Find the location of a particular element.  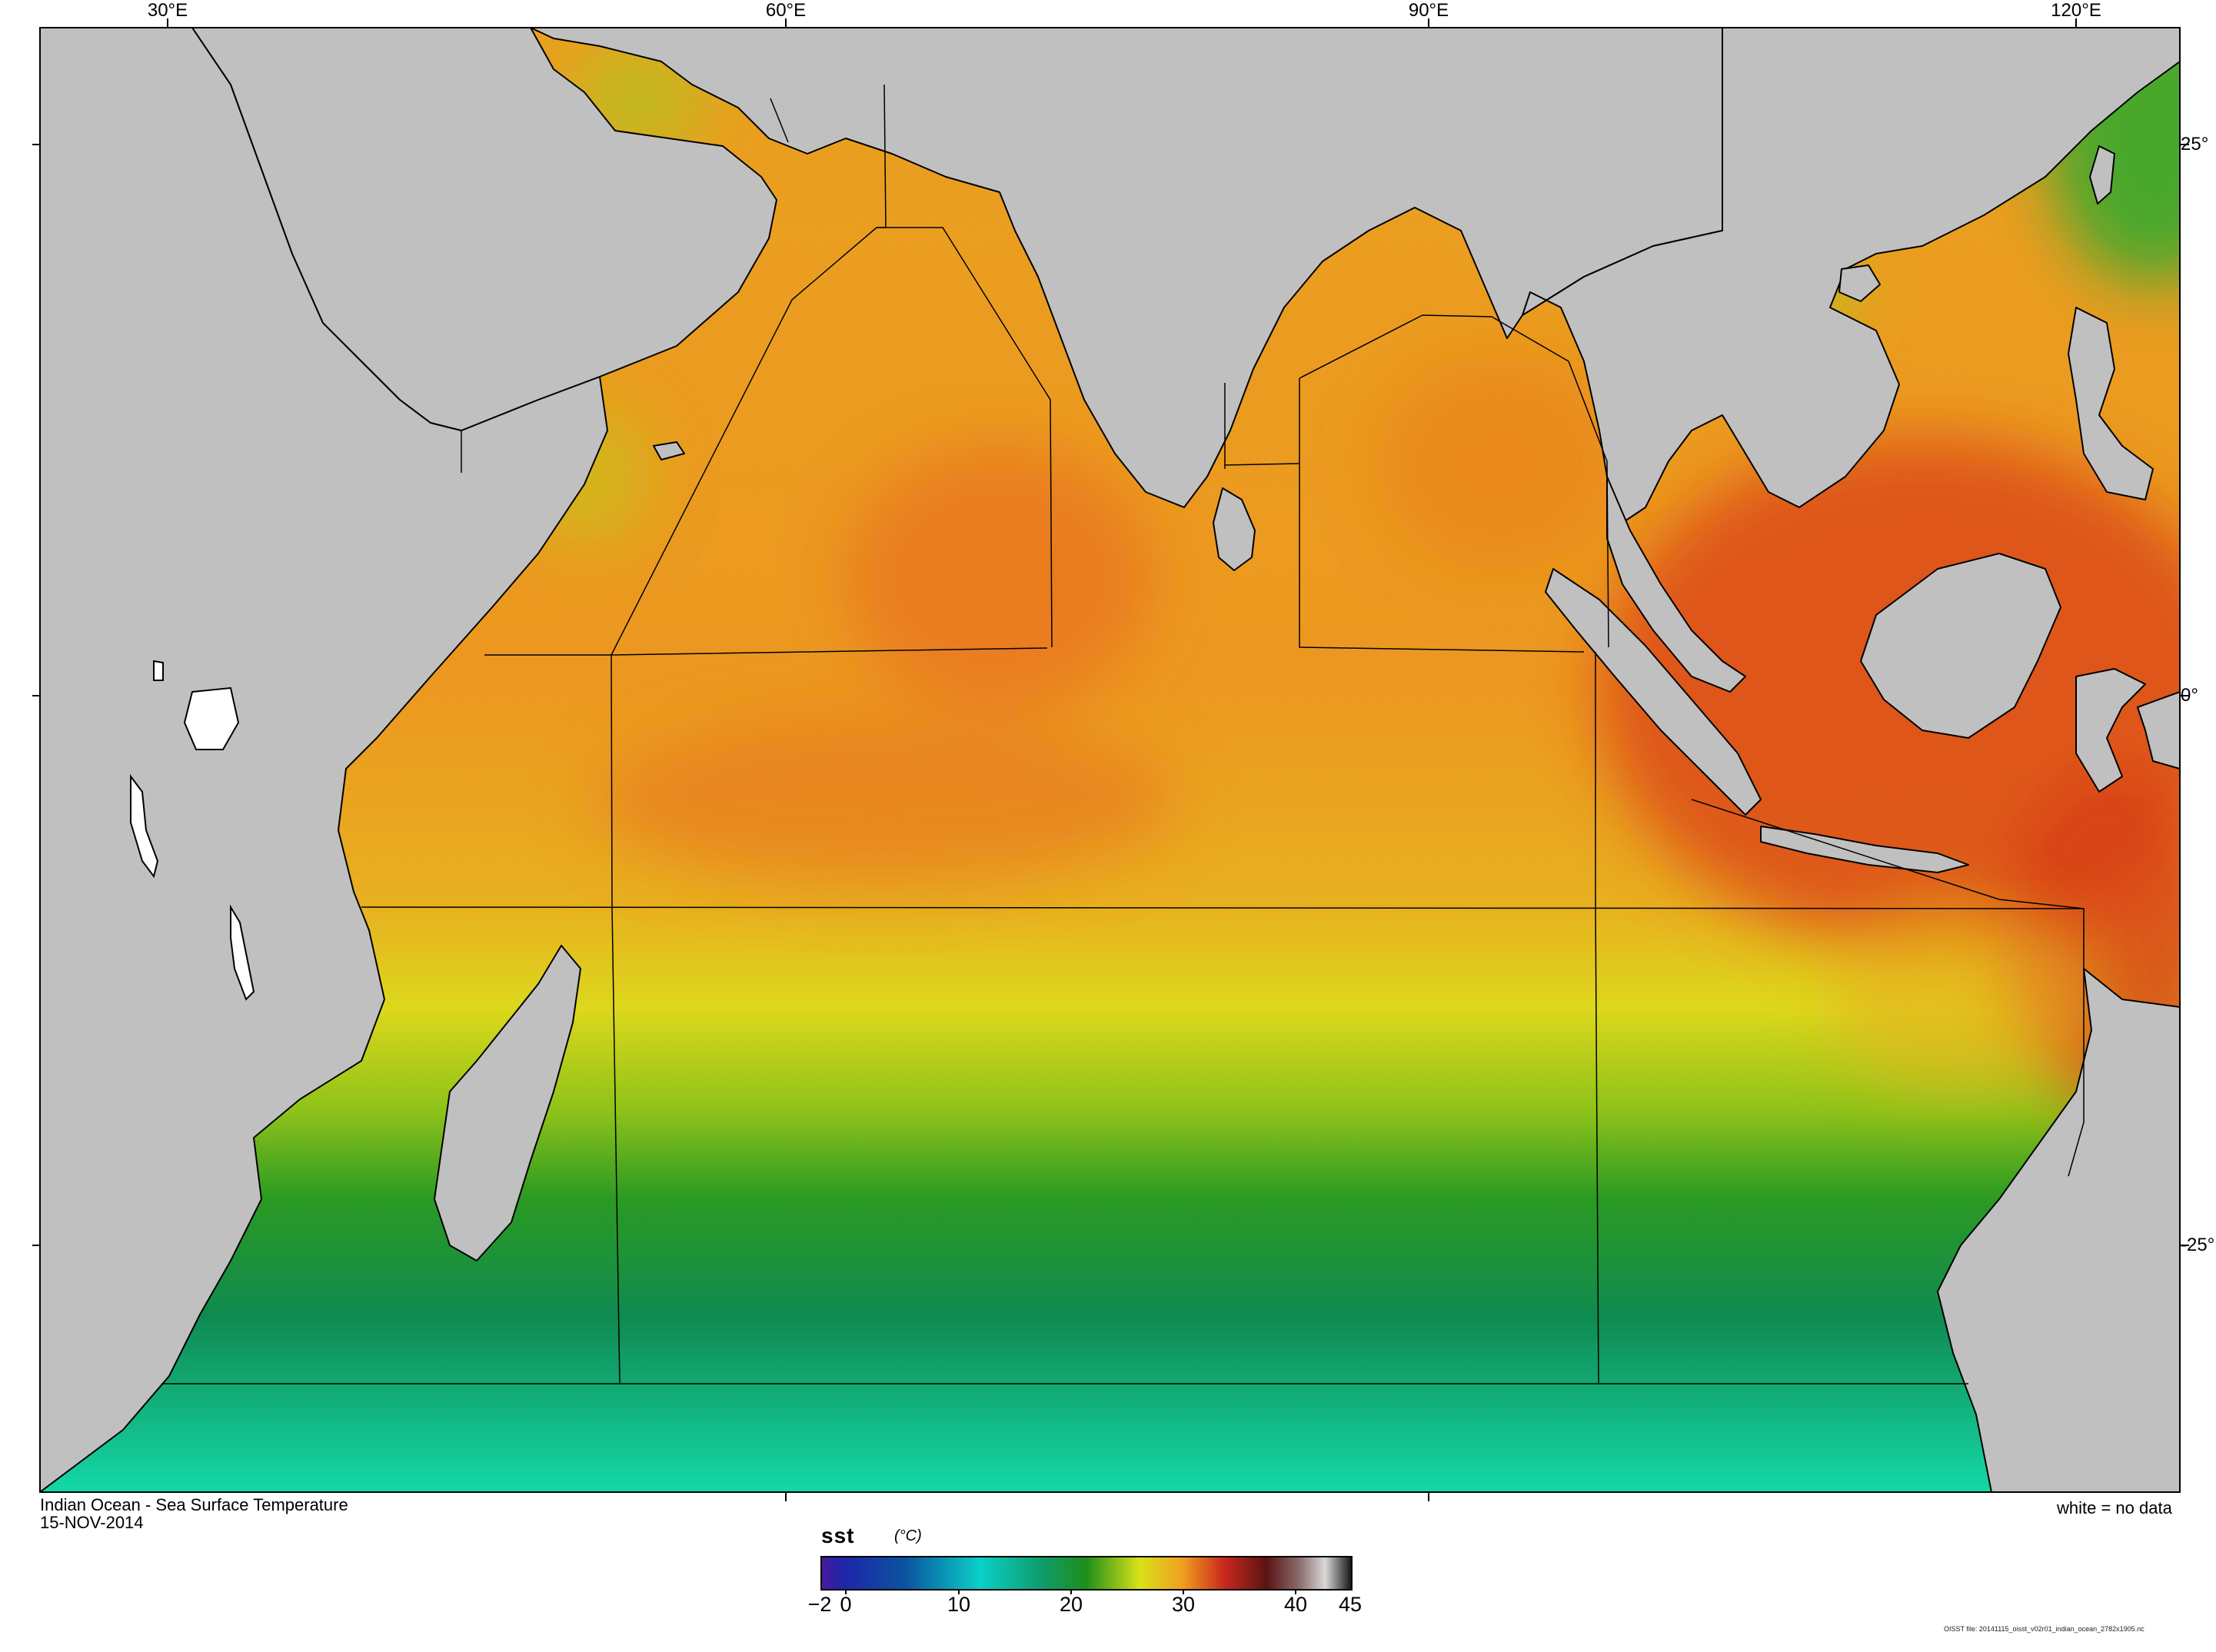

sst-colorbar is located at coordinates (1087, 1573).